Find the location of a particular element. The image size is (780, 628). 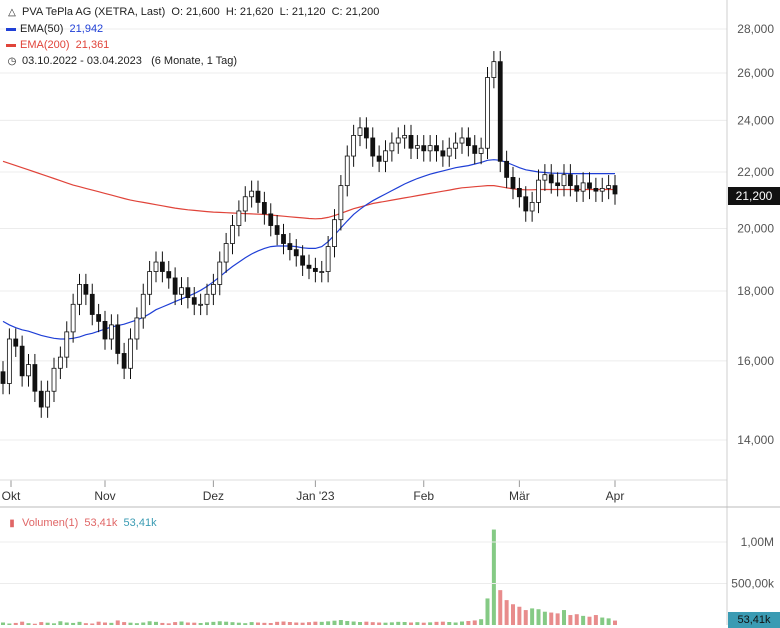

volume-label: Volumen(1) is located at coordinates (50, 523).